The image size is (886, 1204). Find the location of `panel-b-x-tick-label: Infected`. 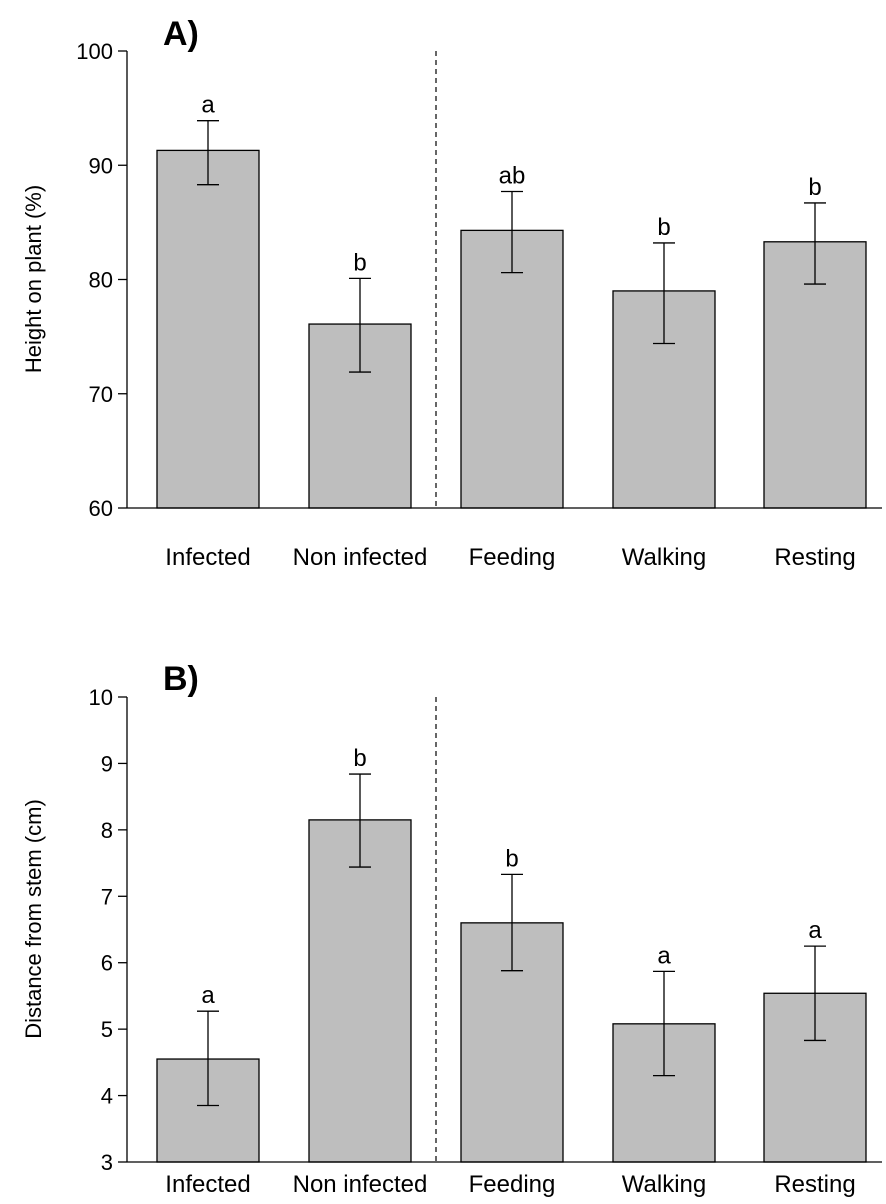

panel-b-x-tick-label: Infected is located at coordinates (207, 1184).